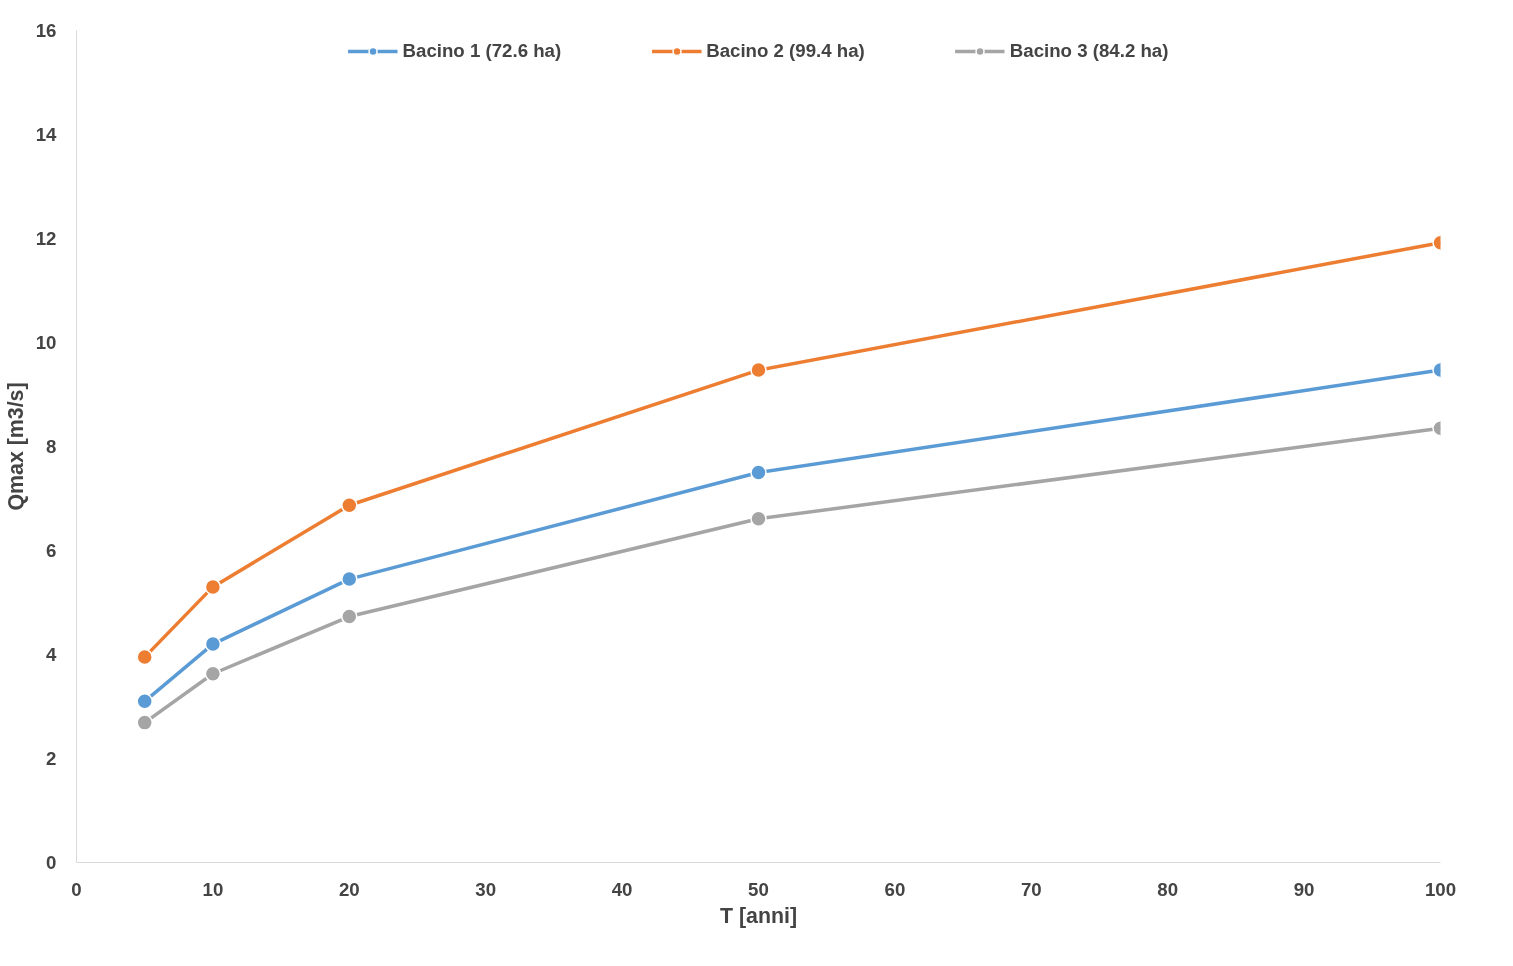 This screenshot has height=966, width=1513. I want to click on x-tick-label: 100, so click(1440, 889).